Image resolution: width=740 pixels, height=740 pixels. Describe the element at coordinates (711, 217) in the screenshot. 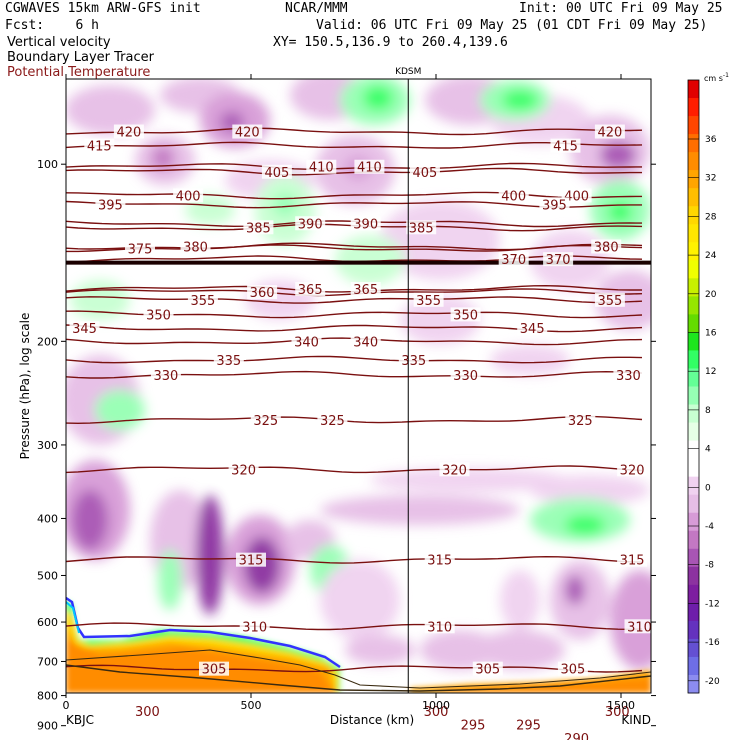

I see `colorbar-label: 28` at that location.